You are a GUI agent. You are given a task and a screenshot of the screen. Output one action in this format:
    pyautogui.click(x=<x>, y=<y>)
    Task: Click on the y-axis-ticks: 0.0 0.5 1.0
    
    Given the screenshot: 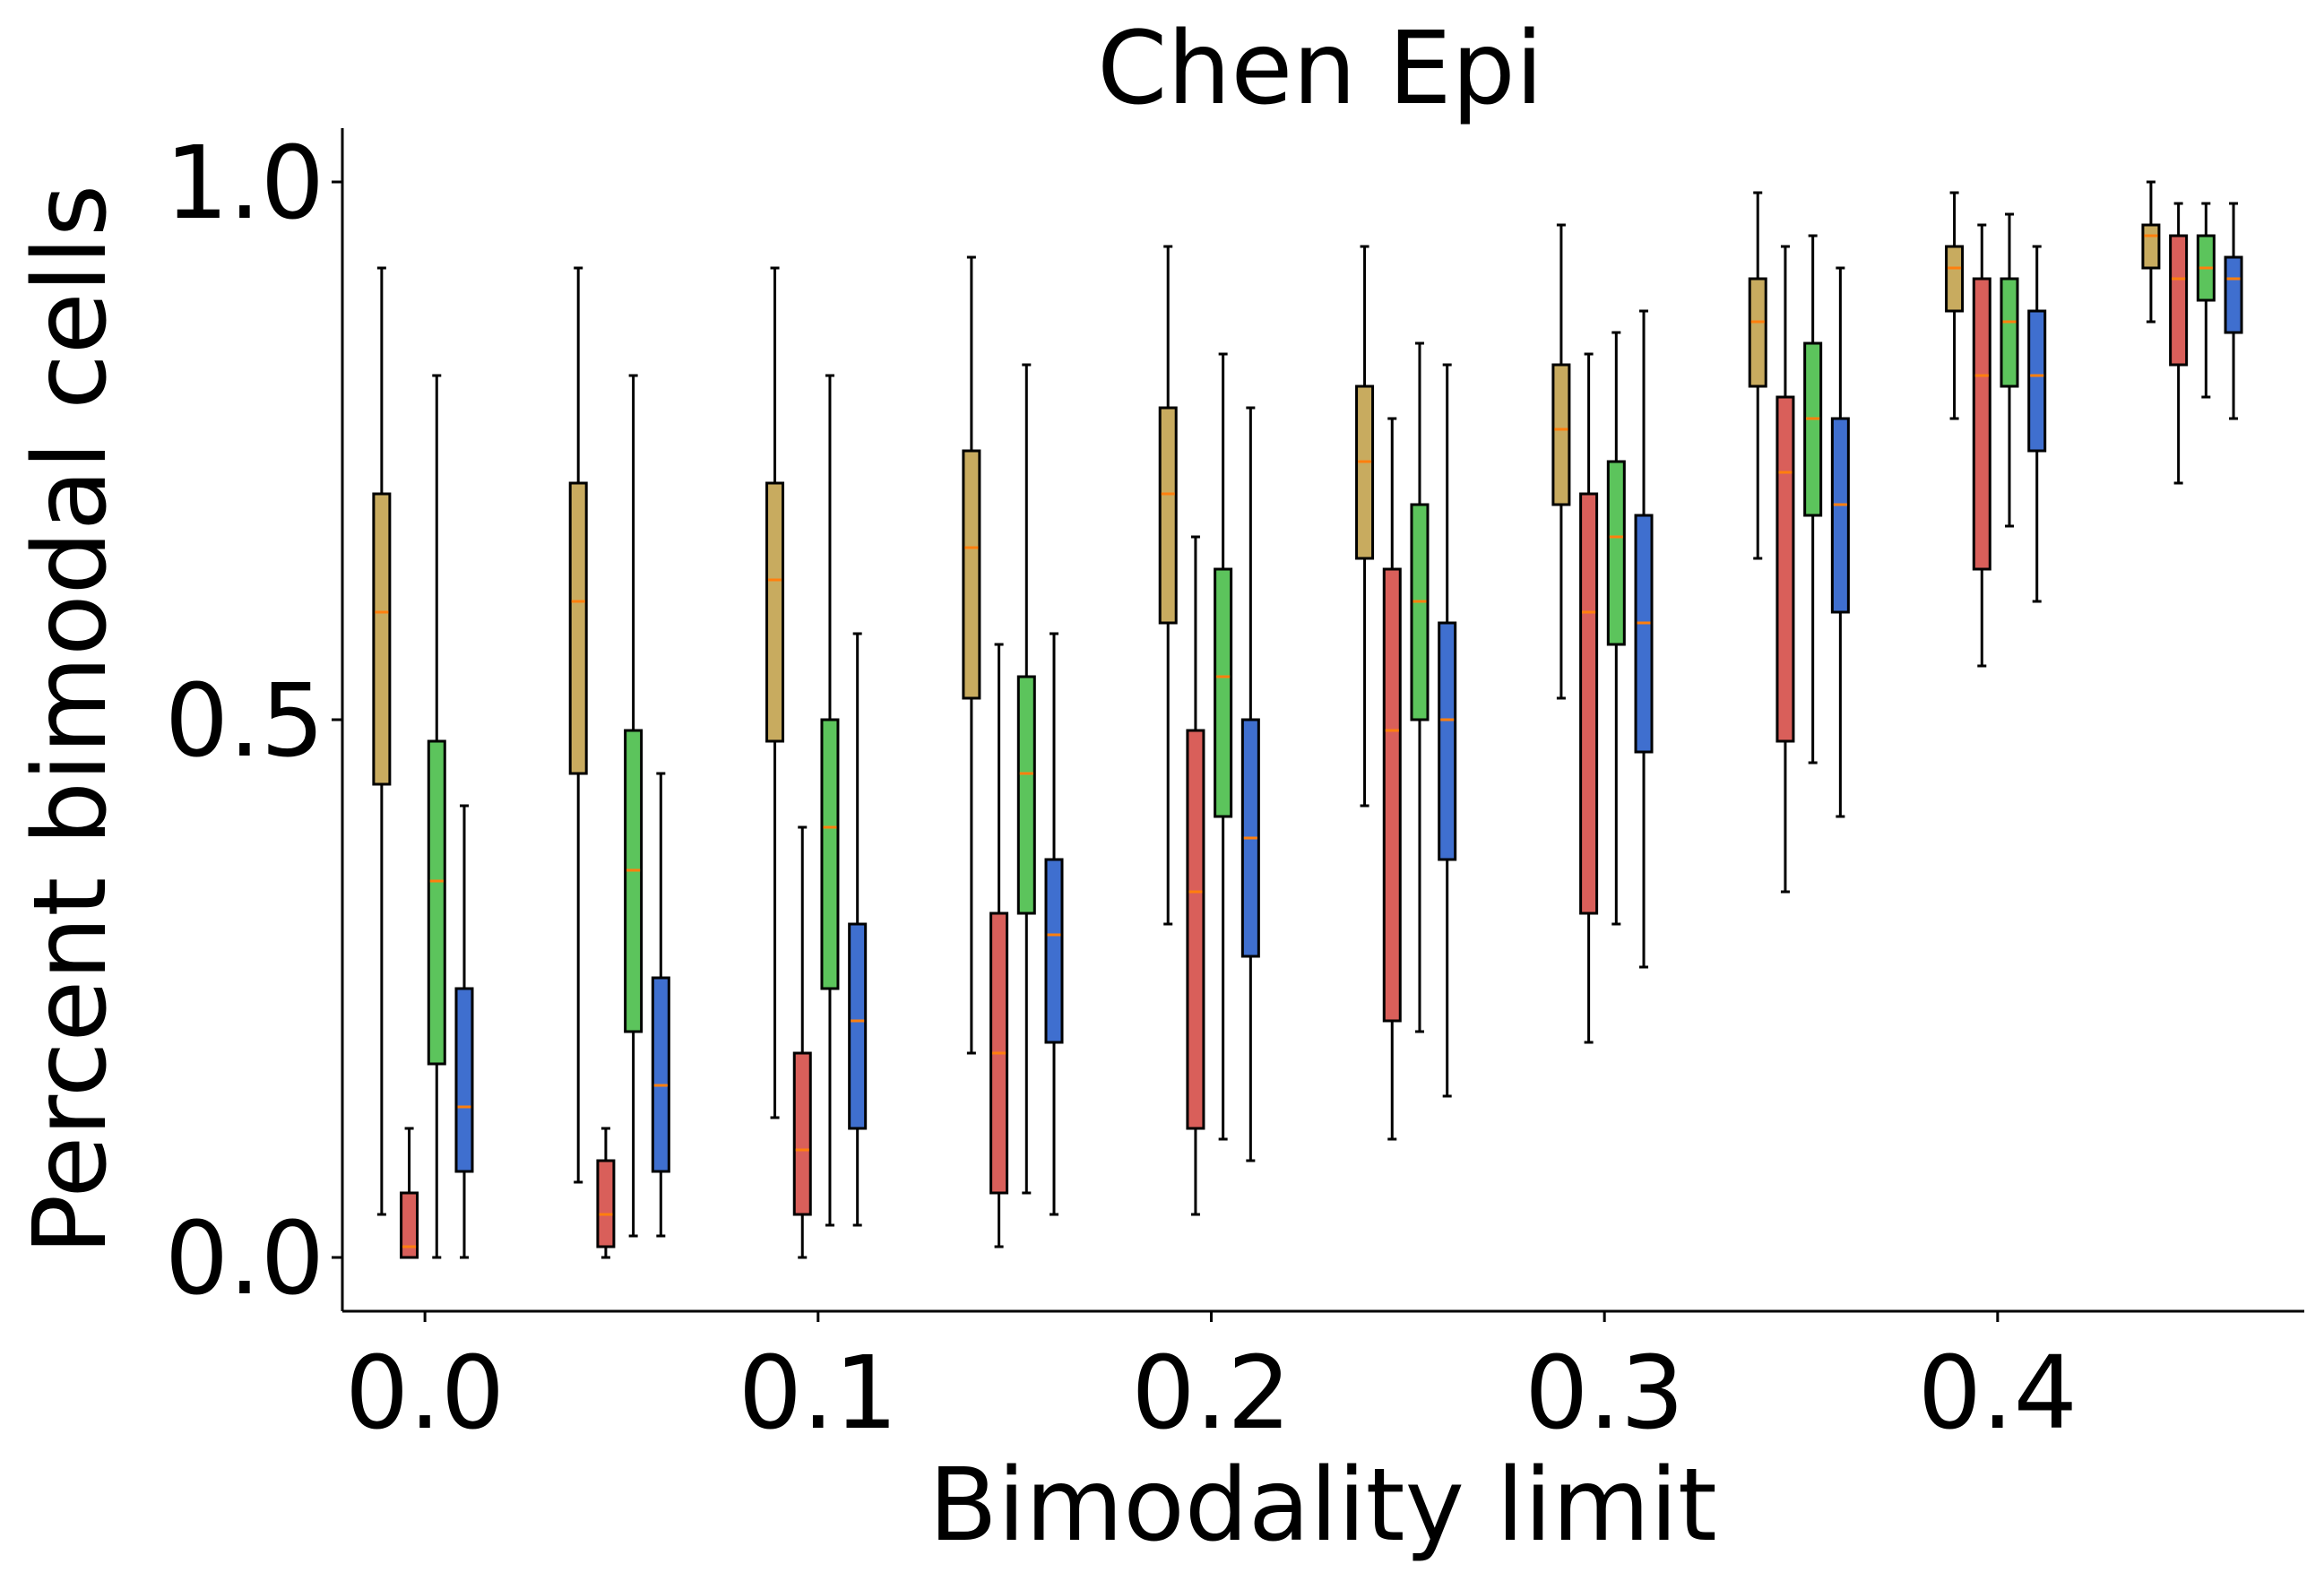 What is the action you would take?
    pyautogui.click(x=254, y=721)
    